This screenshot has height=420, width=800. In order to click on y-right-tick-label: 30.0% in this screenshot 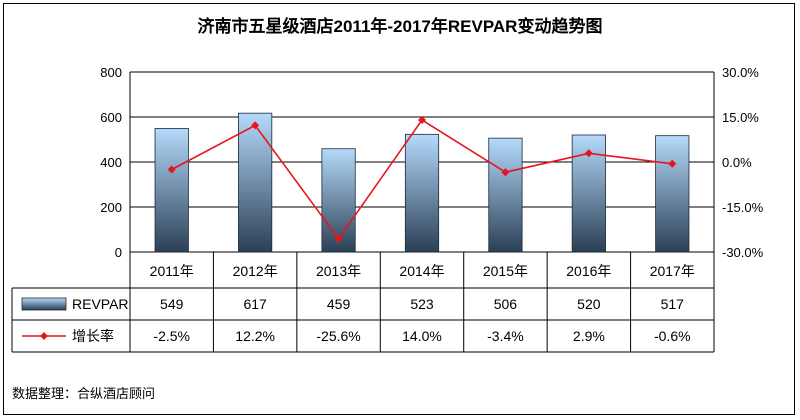, I will do `click(740, 72)`.